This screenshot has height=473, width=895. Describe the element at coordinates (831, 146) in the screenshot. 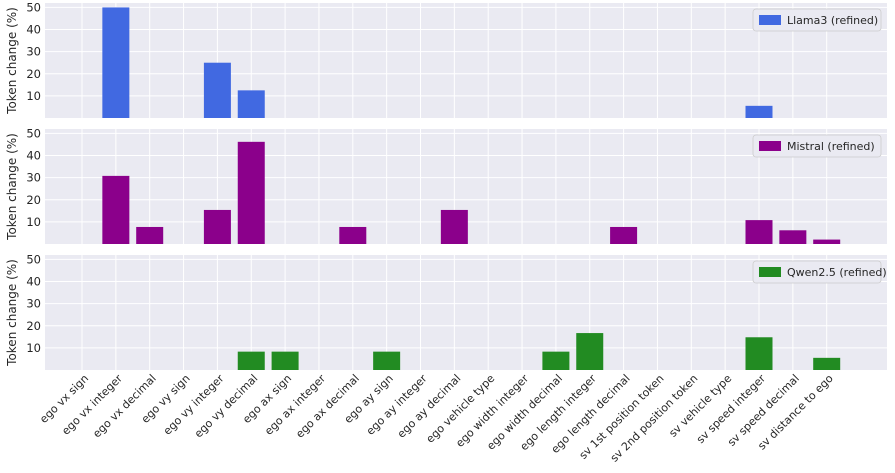

I see `legend-label: Mistral (refined)` at that location.